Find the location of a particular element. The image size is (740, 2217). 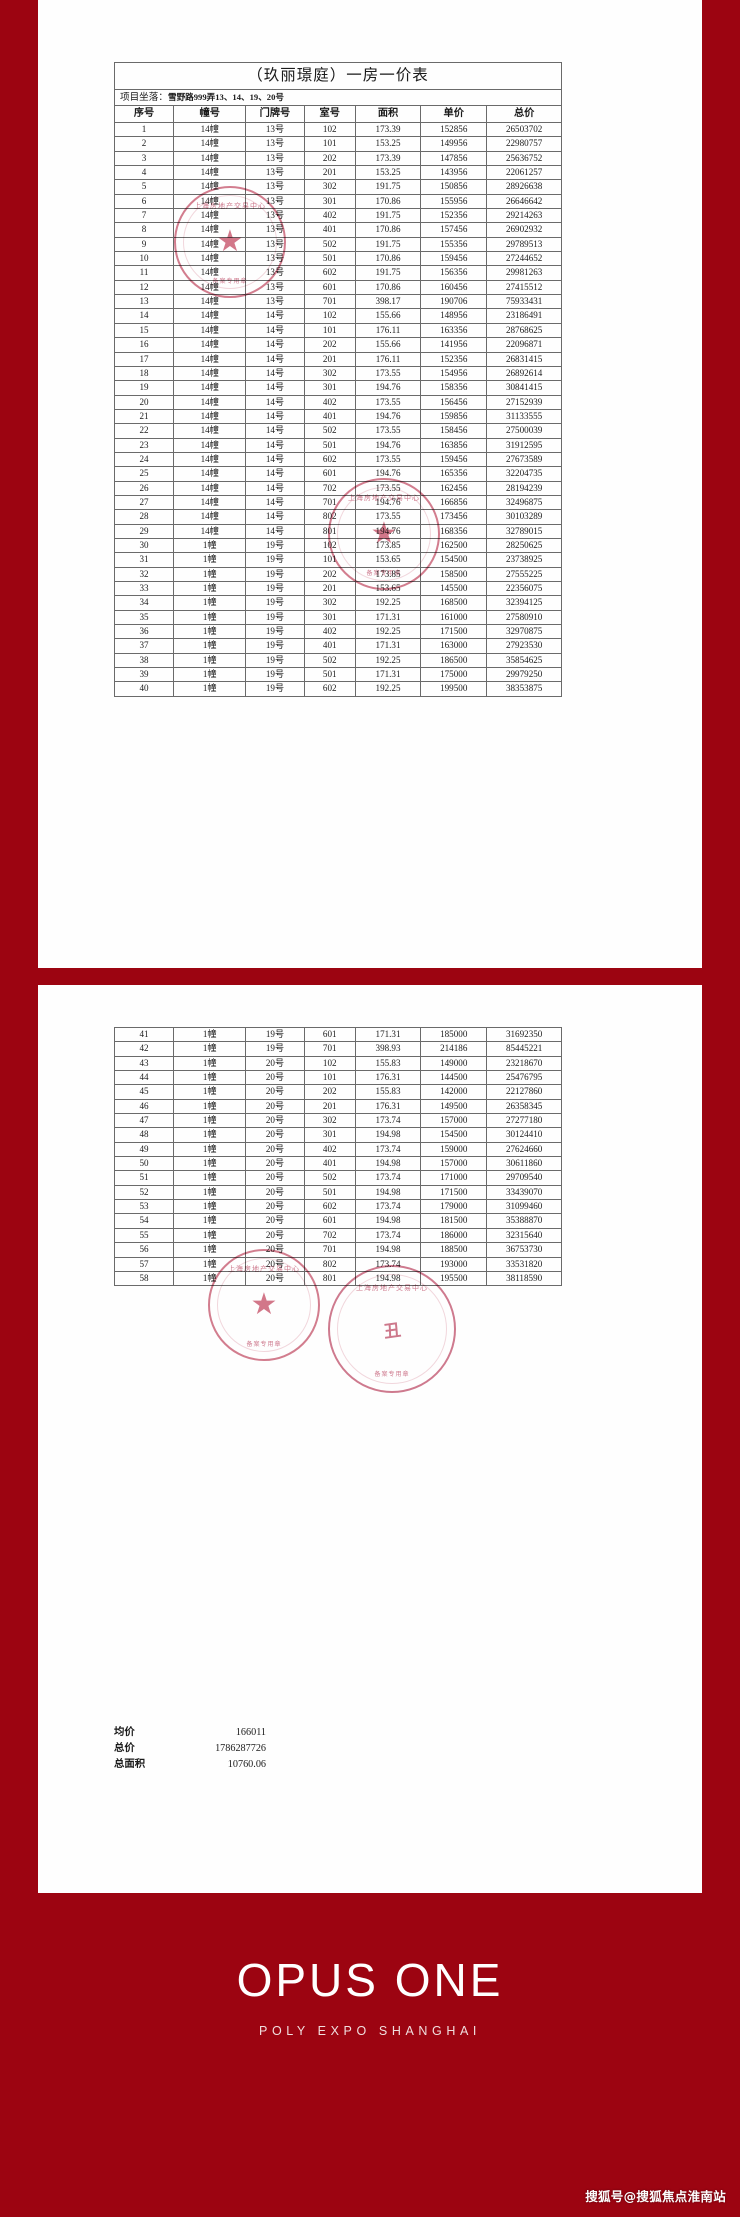

page-title: （玖丽璟庭）一房一价表 is located at coordinates (338, 76).